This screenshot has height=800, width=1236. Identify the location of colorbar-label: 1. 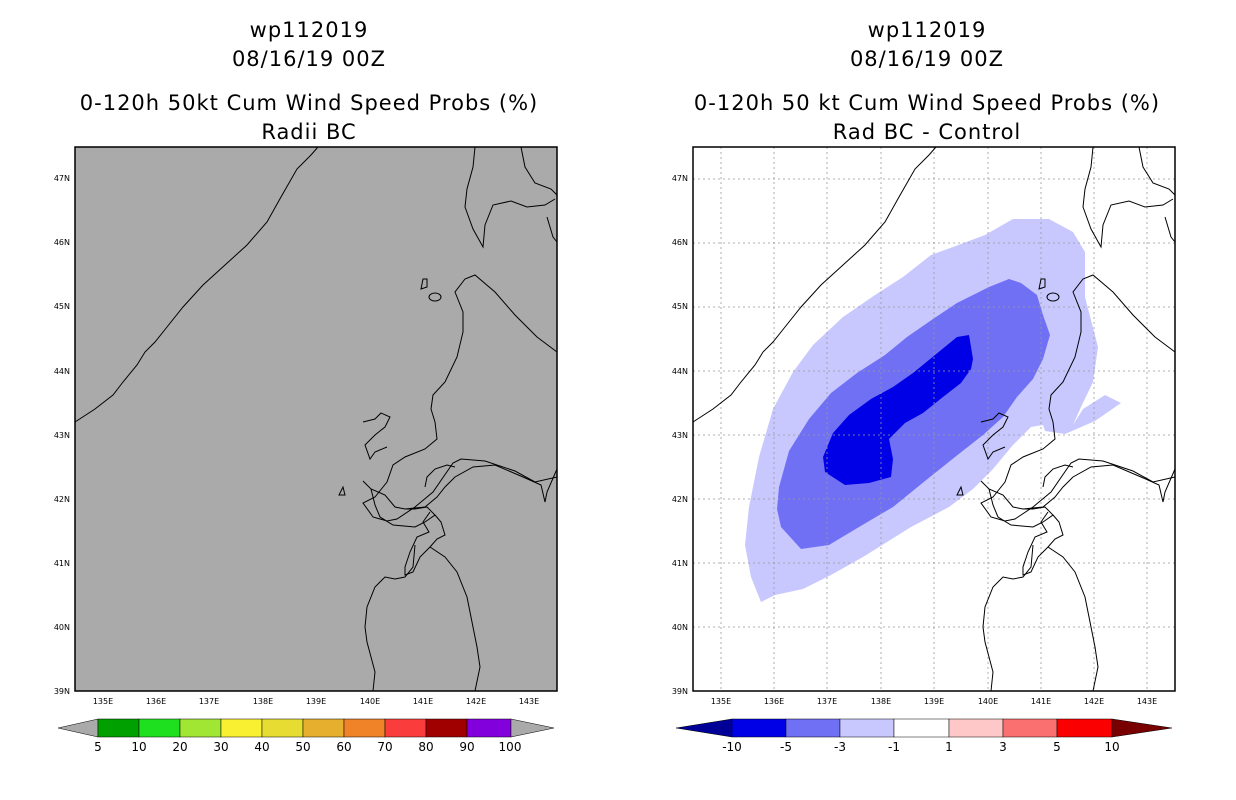
(949, 747).